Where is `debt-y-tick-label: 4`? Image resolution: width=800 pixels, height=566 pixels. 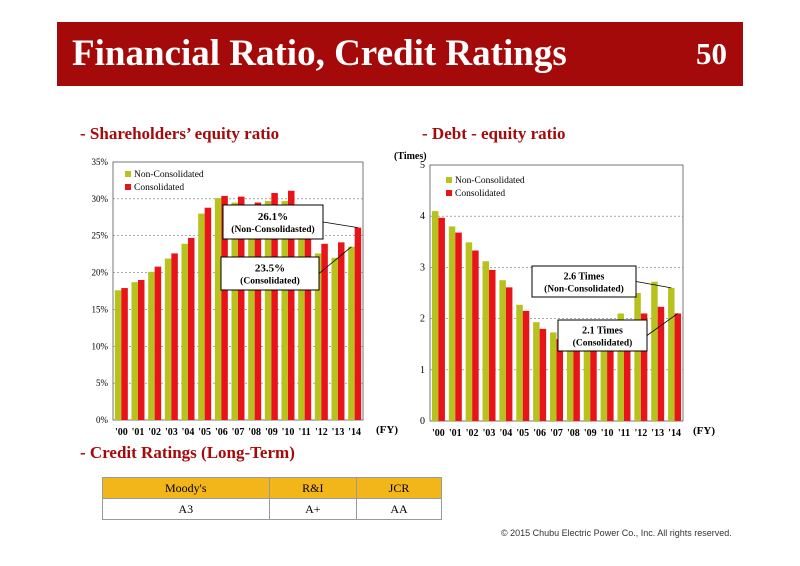 debt-y-tick-label: 4 is located at coordinates (422, 216).